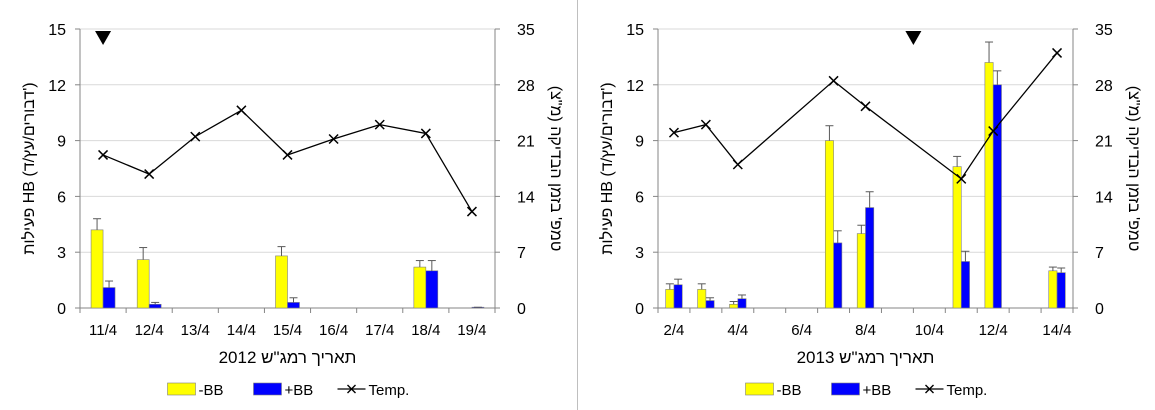 This screenshot has height=410, width=1155. Describe the element at coordinates (577, 205) in the screenshot. I see `panel-divider` at that location.